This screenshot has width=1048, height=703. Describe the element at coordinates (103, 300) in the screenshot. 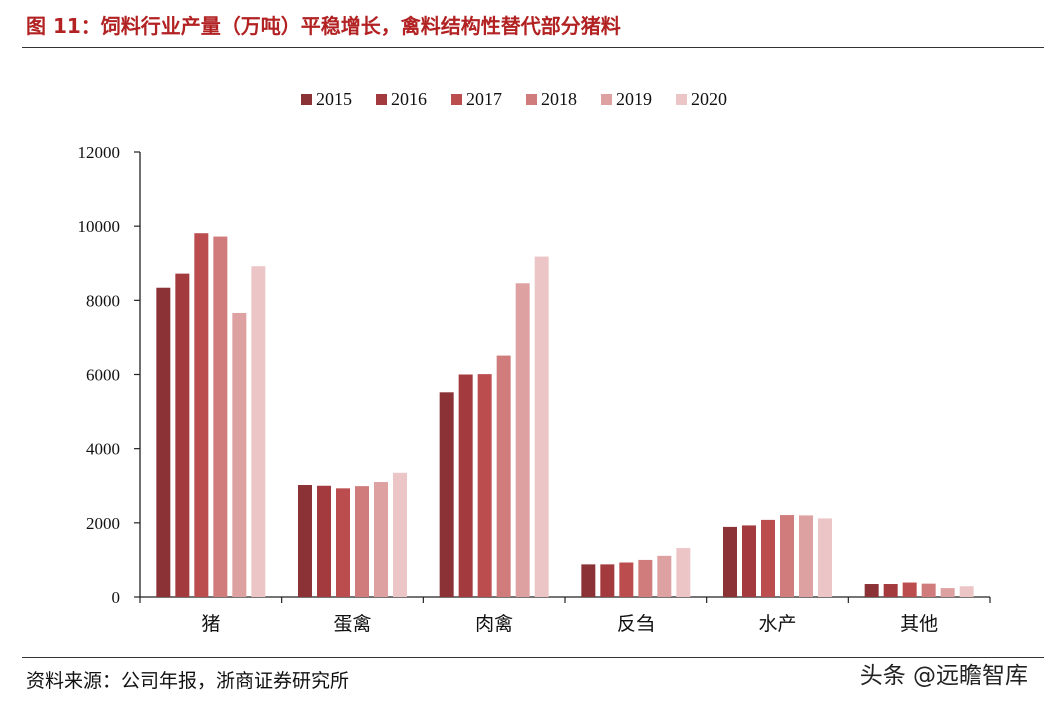

I see `y-tick-label: 8000` at that location.